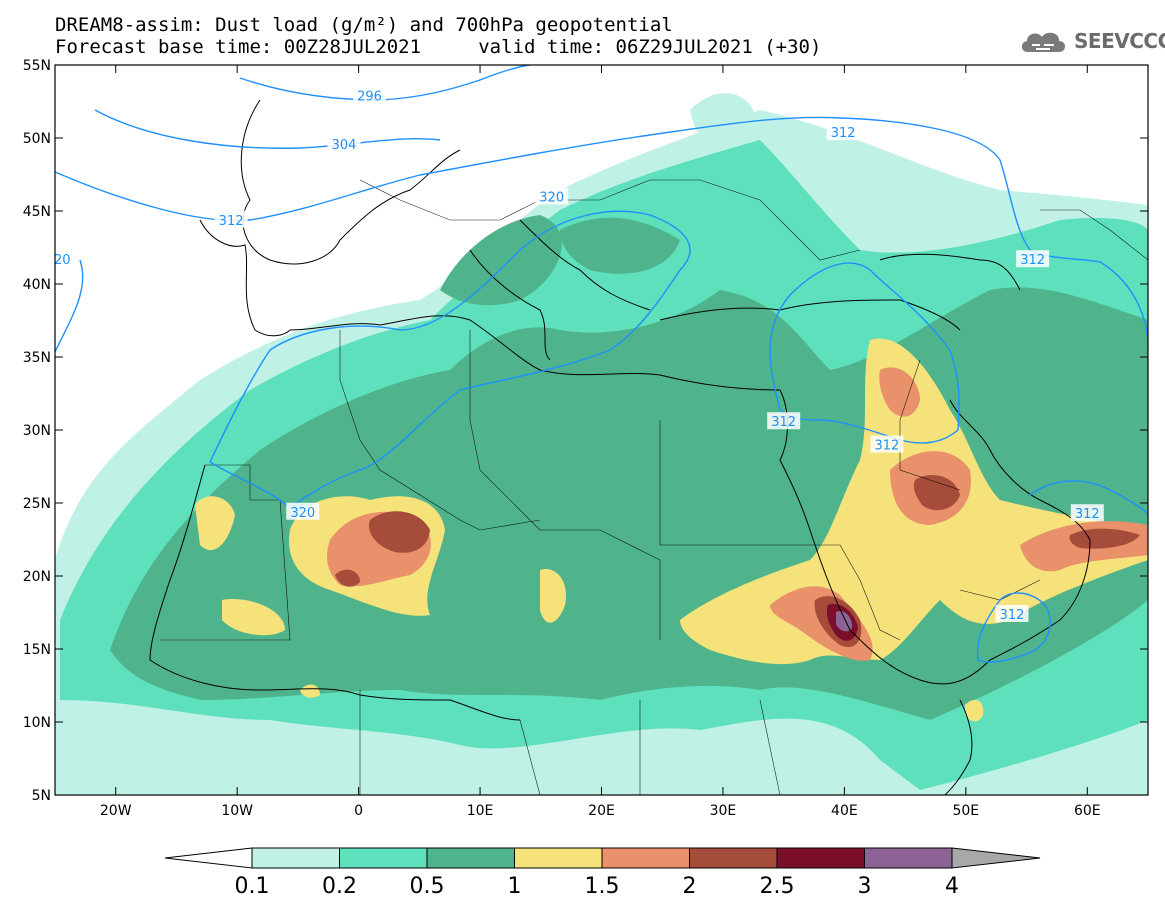 This screenshot has height=907, width=1165. I want to click on cloud-icon, so click(1043, 42).